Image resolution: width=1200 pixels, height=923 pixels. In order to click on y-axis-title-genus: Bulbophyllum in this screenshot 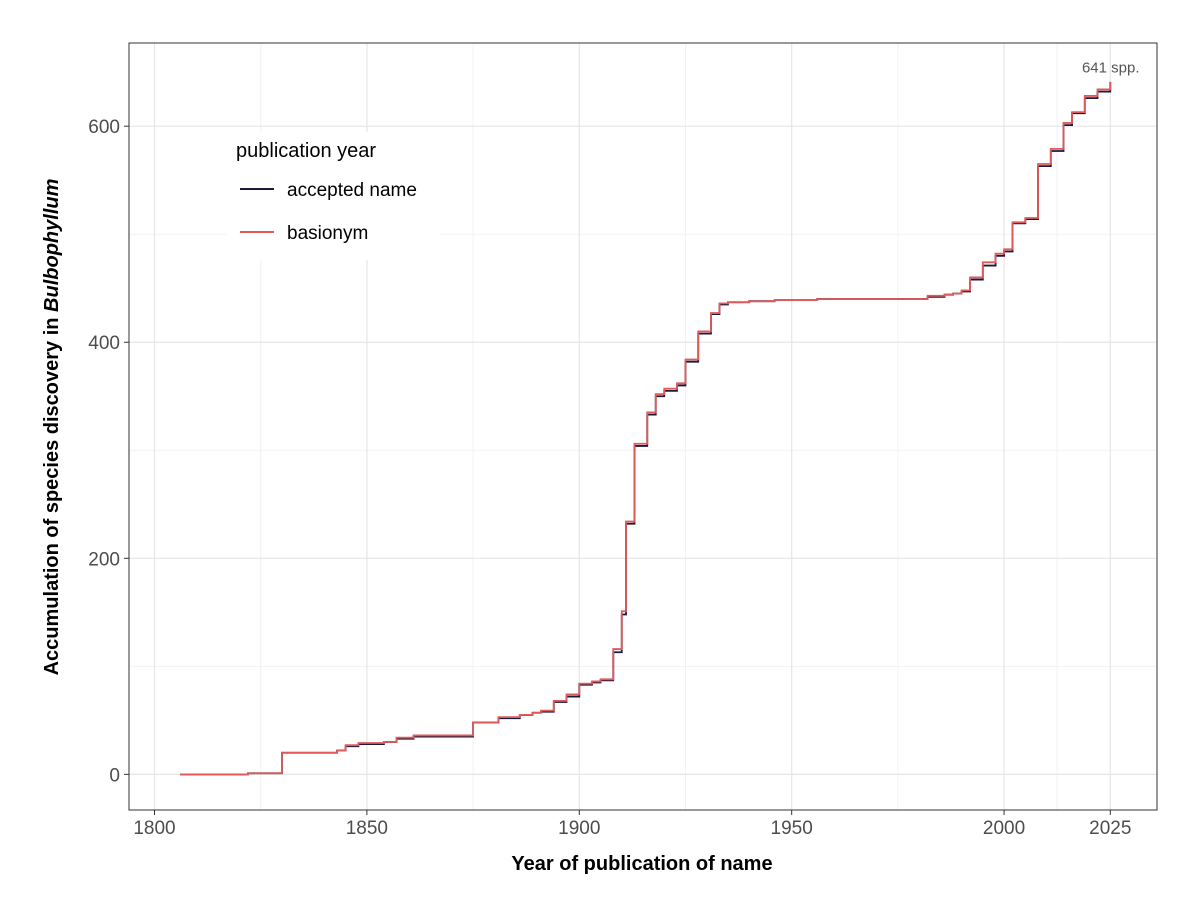, I will do `click(52, 245)`.